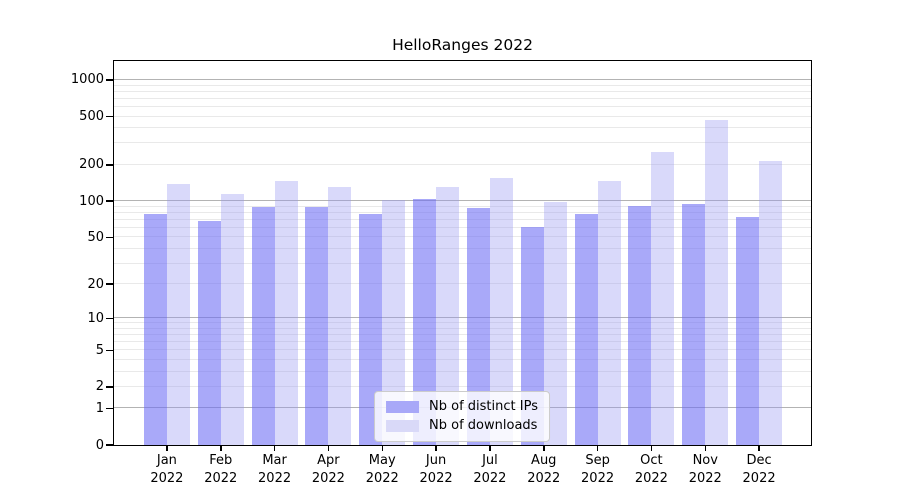 The image size is (900, 500). Describe the element at coordinates (436, 448) in the screenshot. I see `x-tick-mark-jun` at that location.